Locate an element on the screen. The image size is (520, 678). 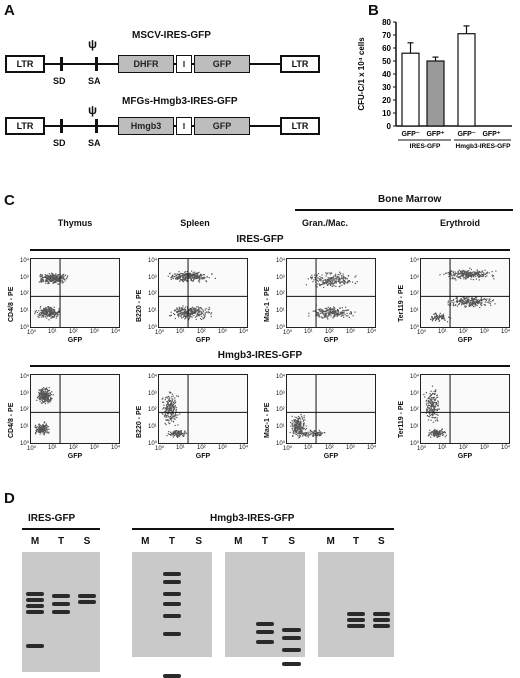
y-axis-label: CFU-C/1 x 10⁴ cells is located at coordinates (361, 74).